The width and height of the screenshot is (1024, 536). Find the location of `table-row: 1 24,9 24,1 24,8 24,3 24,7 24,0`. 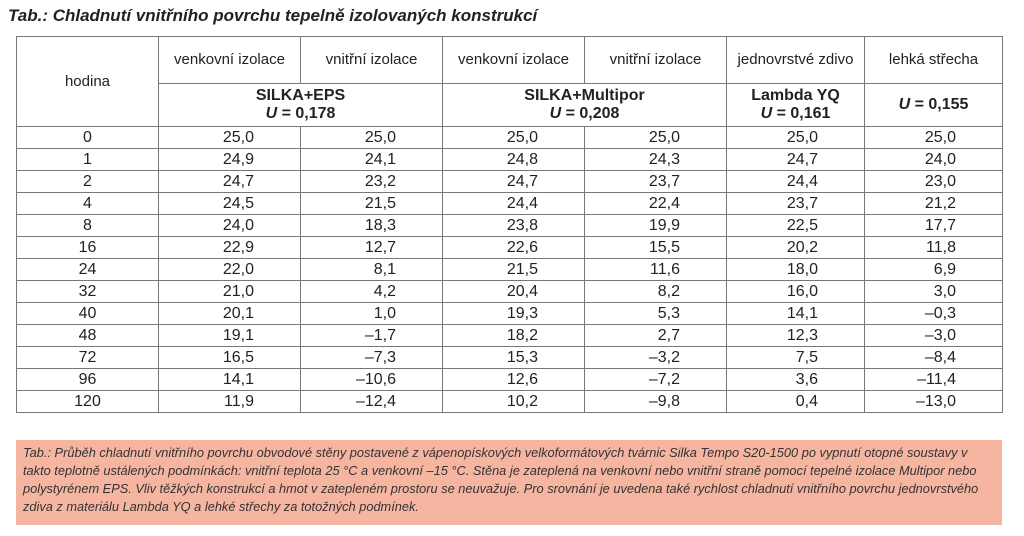

table-row: 1 24,9 24,1 24,8 24,3 24,7 24,0 is located at coordinates (509, 159).